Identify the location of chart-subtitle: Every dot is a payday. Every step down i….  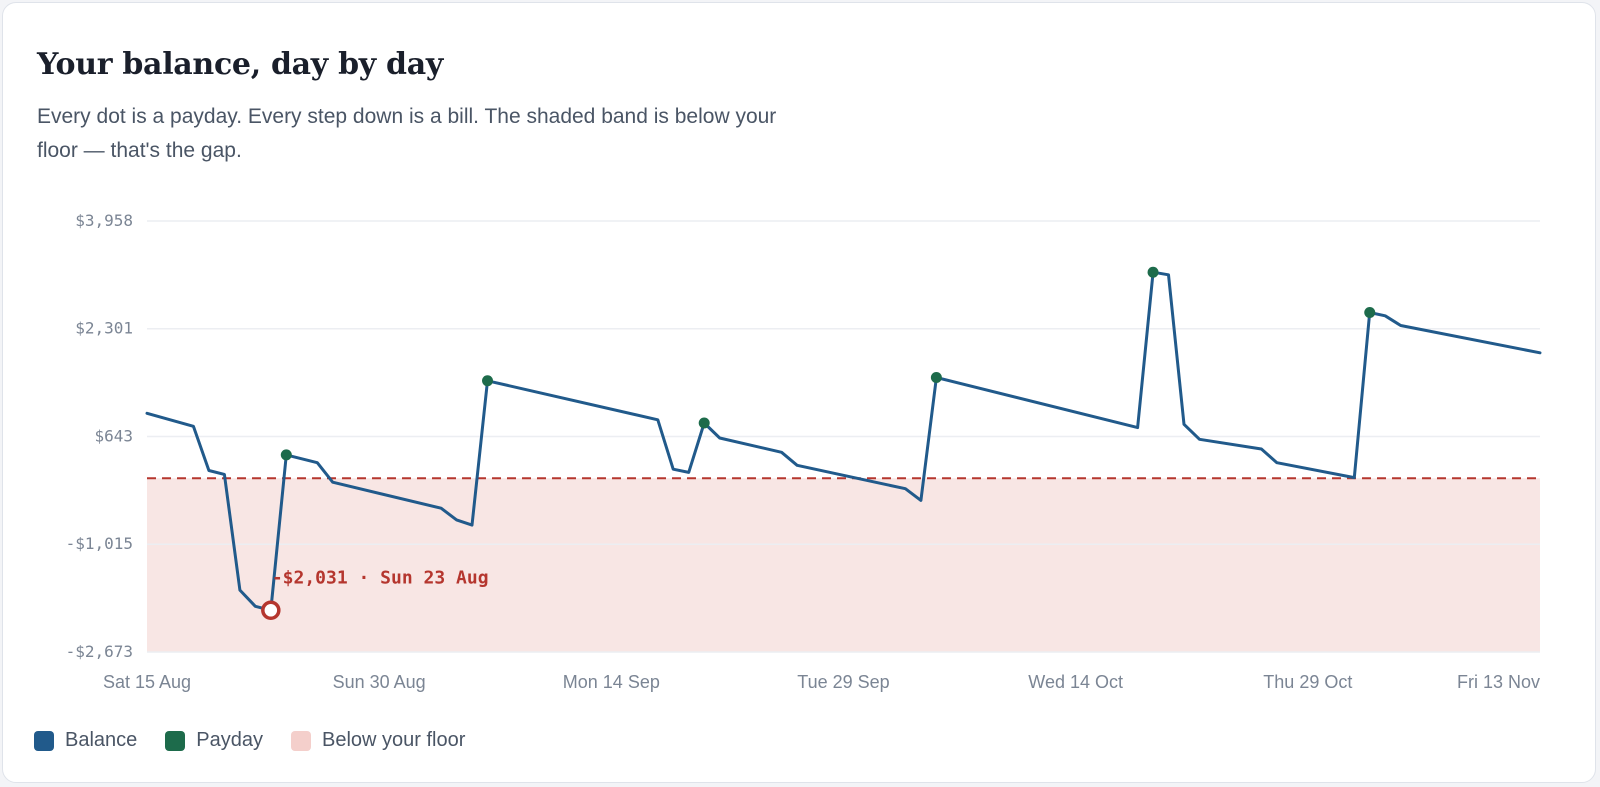
(407, 133).